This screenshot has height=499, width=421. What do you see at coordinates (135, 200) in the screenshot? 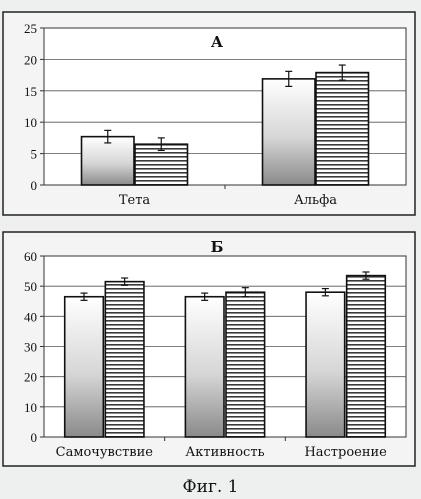
I see `category-label: Тета` at bounding box center [135, 200].